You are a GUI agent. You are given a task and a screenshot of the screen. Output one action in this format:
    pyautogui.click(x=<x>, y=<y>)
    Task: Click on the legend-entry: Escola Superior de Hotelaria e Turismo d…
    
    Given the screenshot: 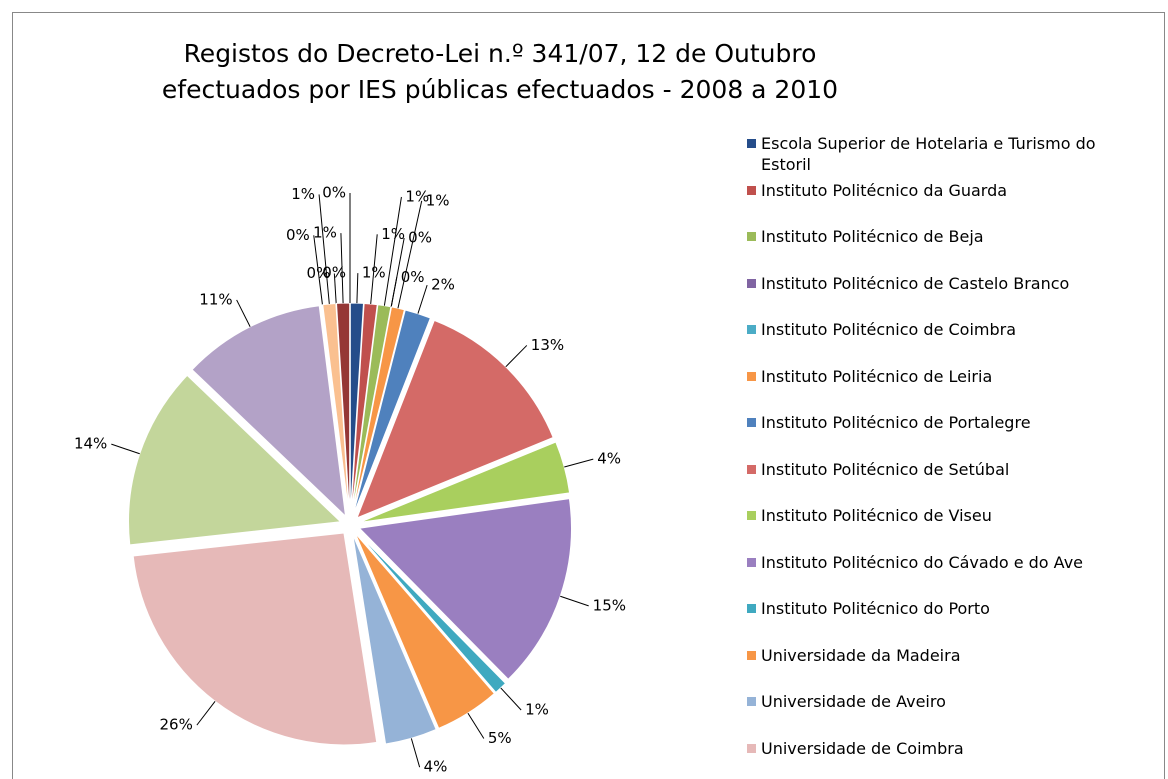 What is the action you would take?
    pyautogui.click(x=940, y=154)
    